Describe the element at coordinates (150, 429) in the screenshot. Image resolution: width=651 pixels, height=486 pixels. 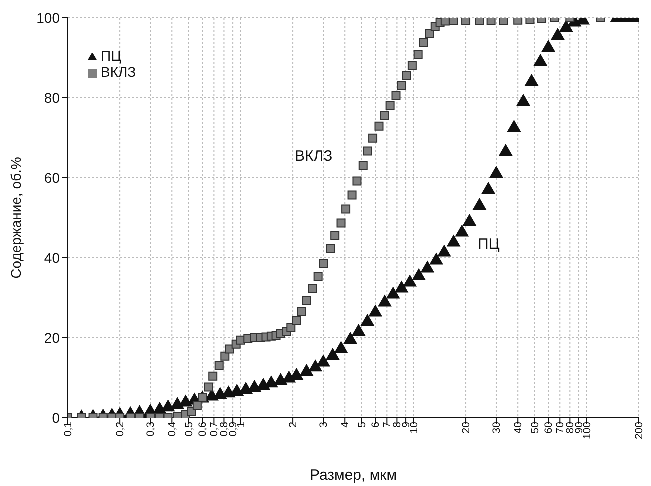
I see `x-tick-label: 0,3` at that location.